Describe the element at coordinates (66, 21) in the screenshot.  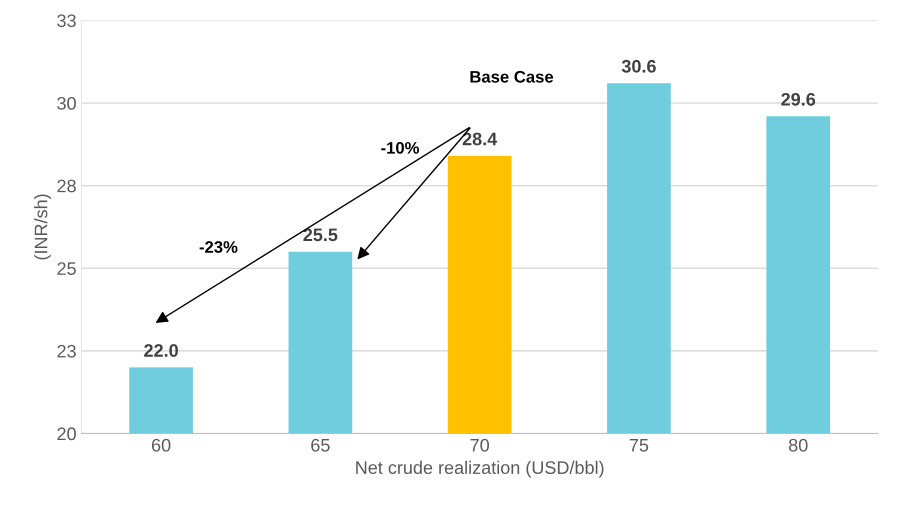
I see `y-tick-label: 33` at that location.